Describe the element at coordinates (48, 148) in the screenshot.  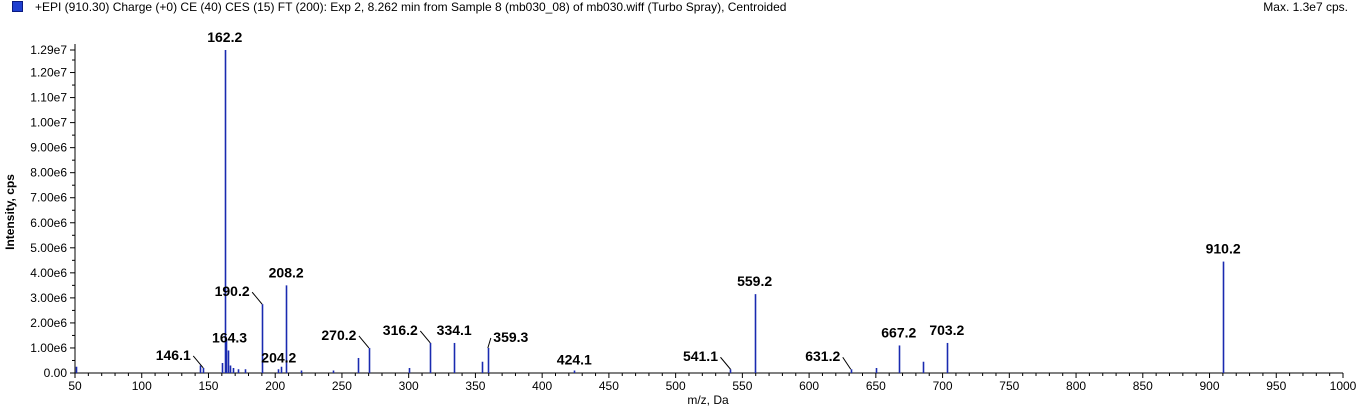
I see `y-tick-label: 9.00e6` at that location.